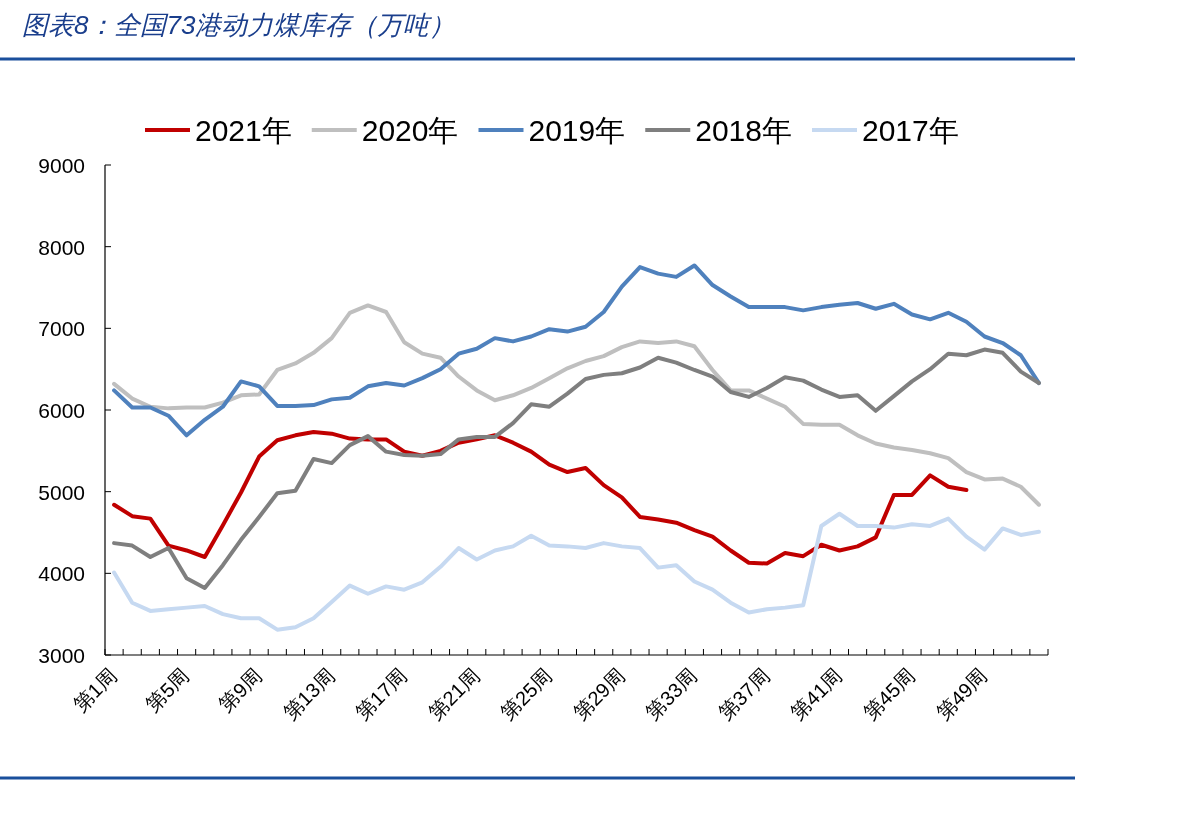 The image size is (1195, 831). Describe the element at coordinates (410, 130) in the screenshot. I see `legend-label: 2020年` at that location.